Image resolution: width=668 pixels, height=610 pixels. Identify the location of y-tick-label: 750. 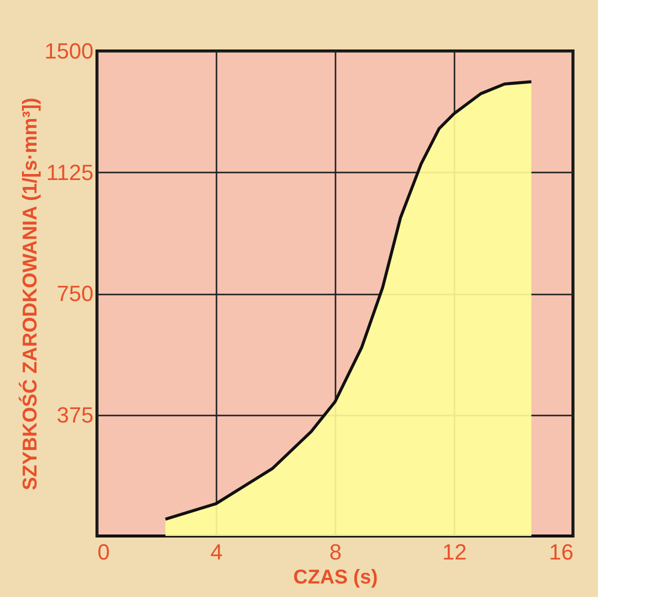
(75, 293).